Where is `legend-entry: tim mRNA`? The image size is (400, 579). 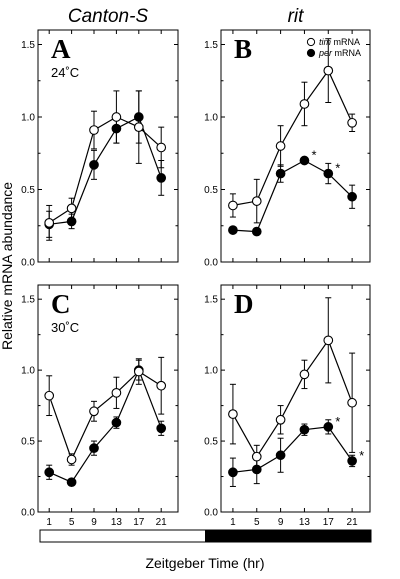
legend-entry: tim mRNA is located at coordinates (339, 42).